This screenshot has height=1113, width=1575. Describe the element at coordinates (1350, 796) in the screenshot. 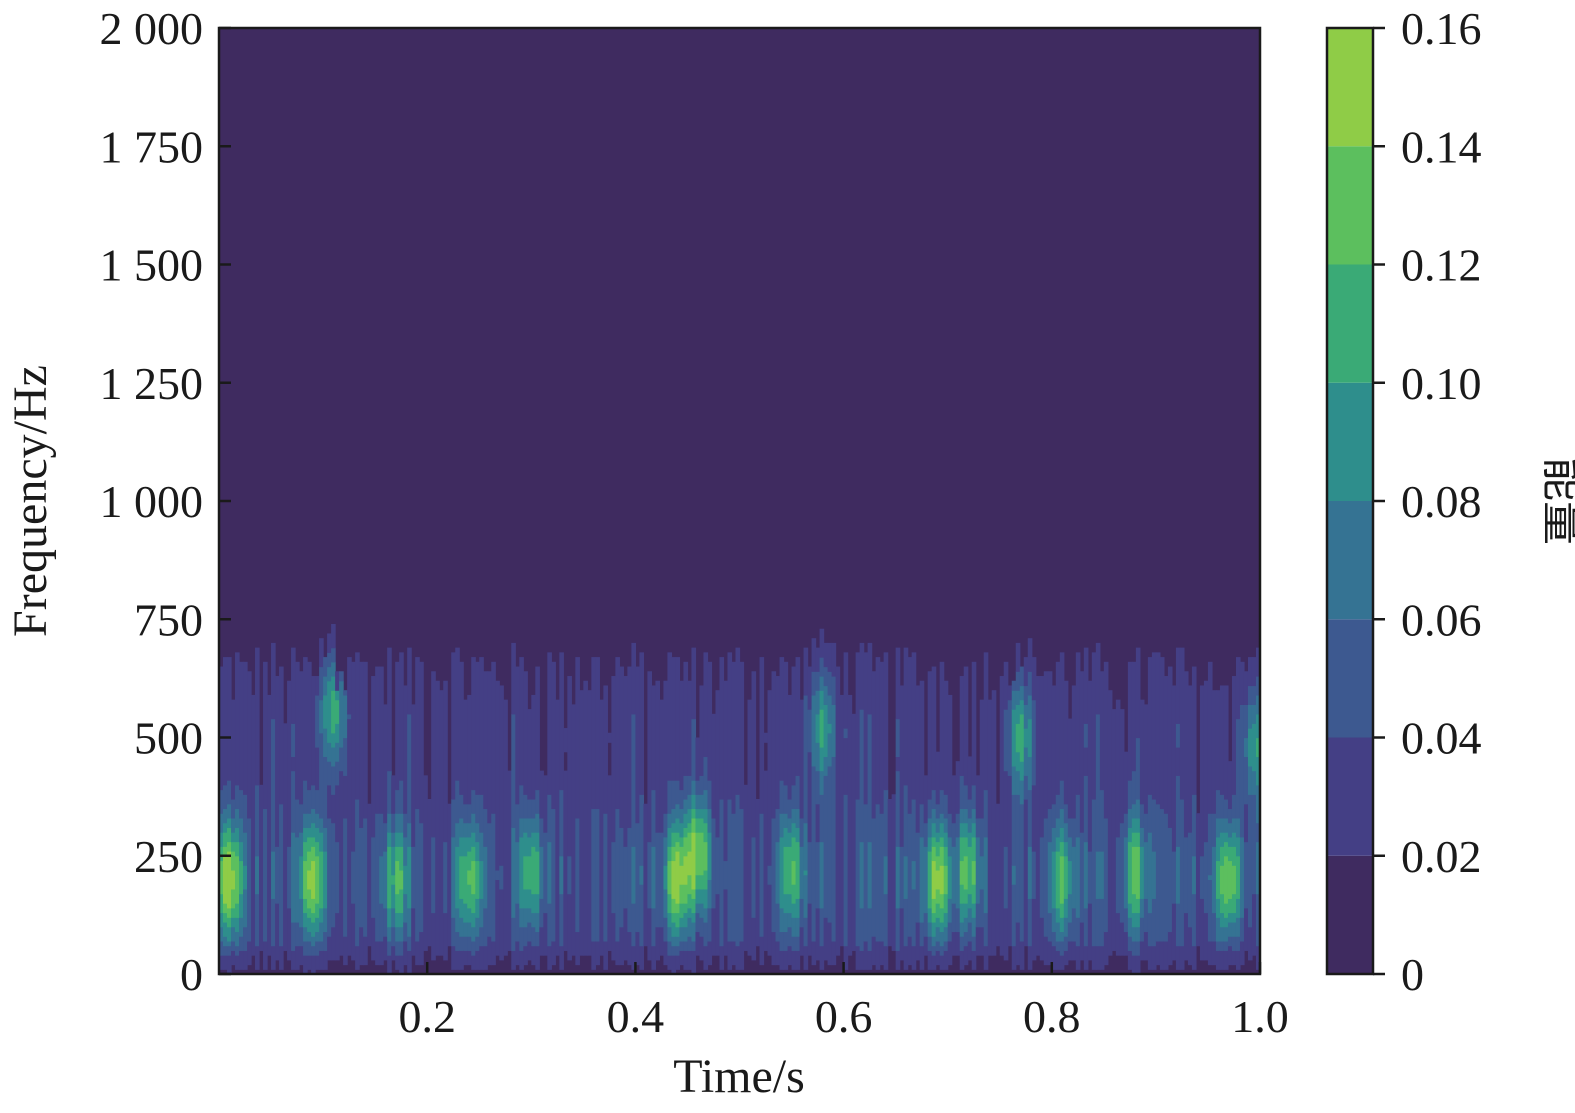

I see `colorbar-band` at that location.